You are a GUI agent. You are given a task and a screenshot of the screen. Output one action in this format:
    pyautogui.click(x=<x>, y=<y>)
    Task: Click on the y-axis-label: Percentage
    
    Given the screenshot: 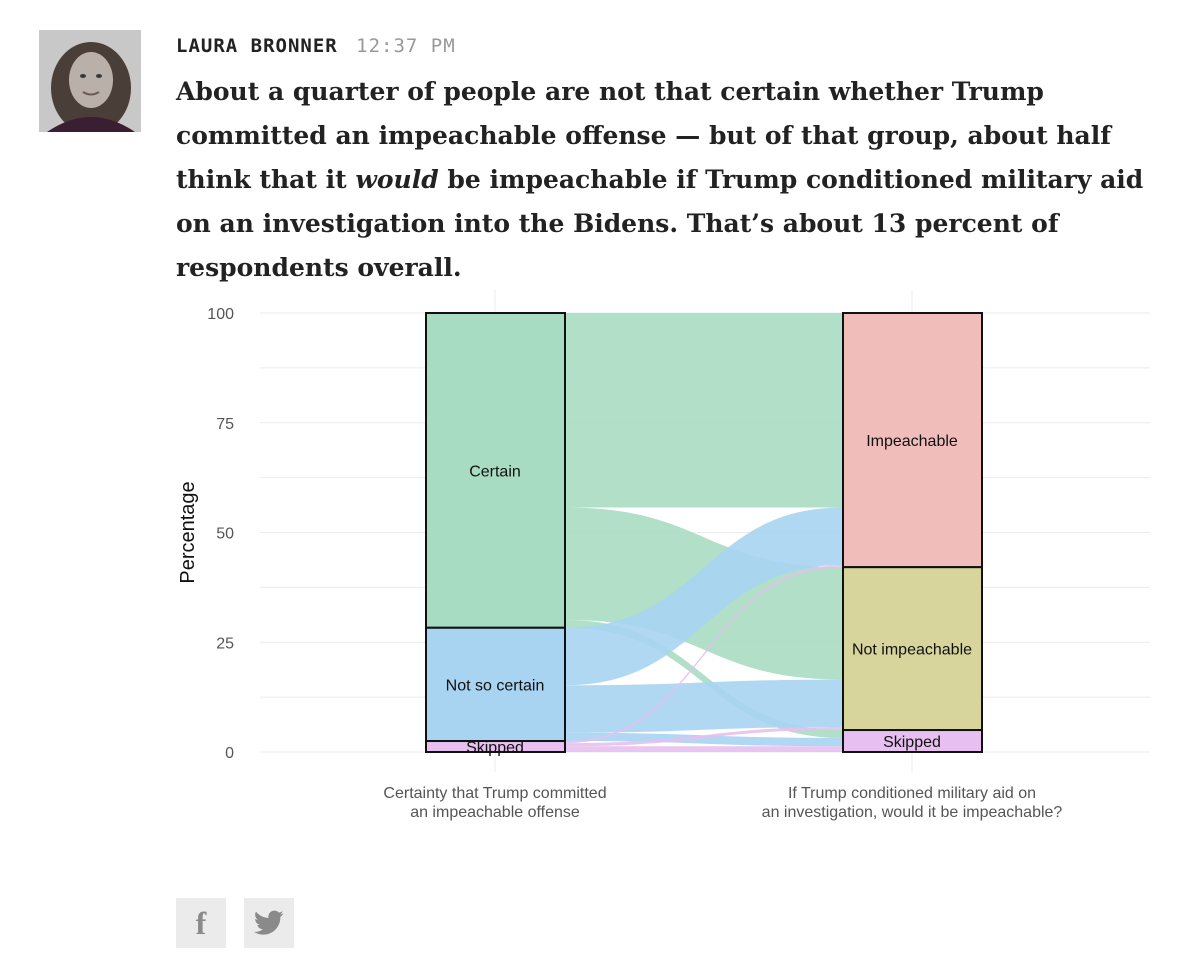 What is the action you would take?
    pyautogui.click(x=188, y=532)
    